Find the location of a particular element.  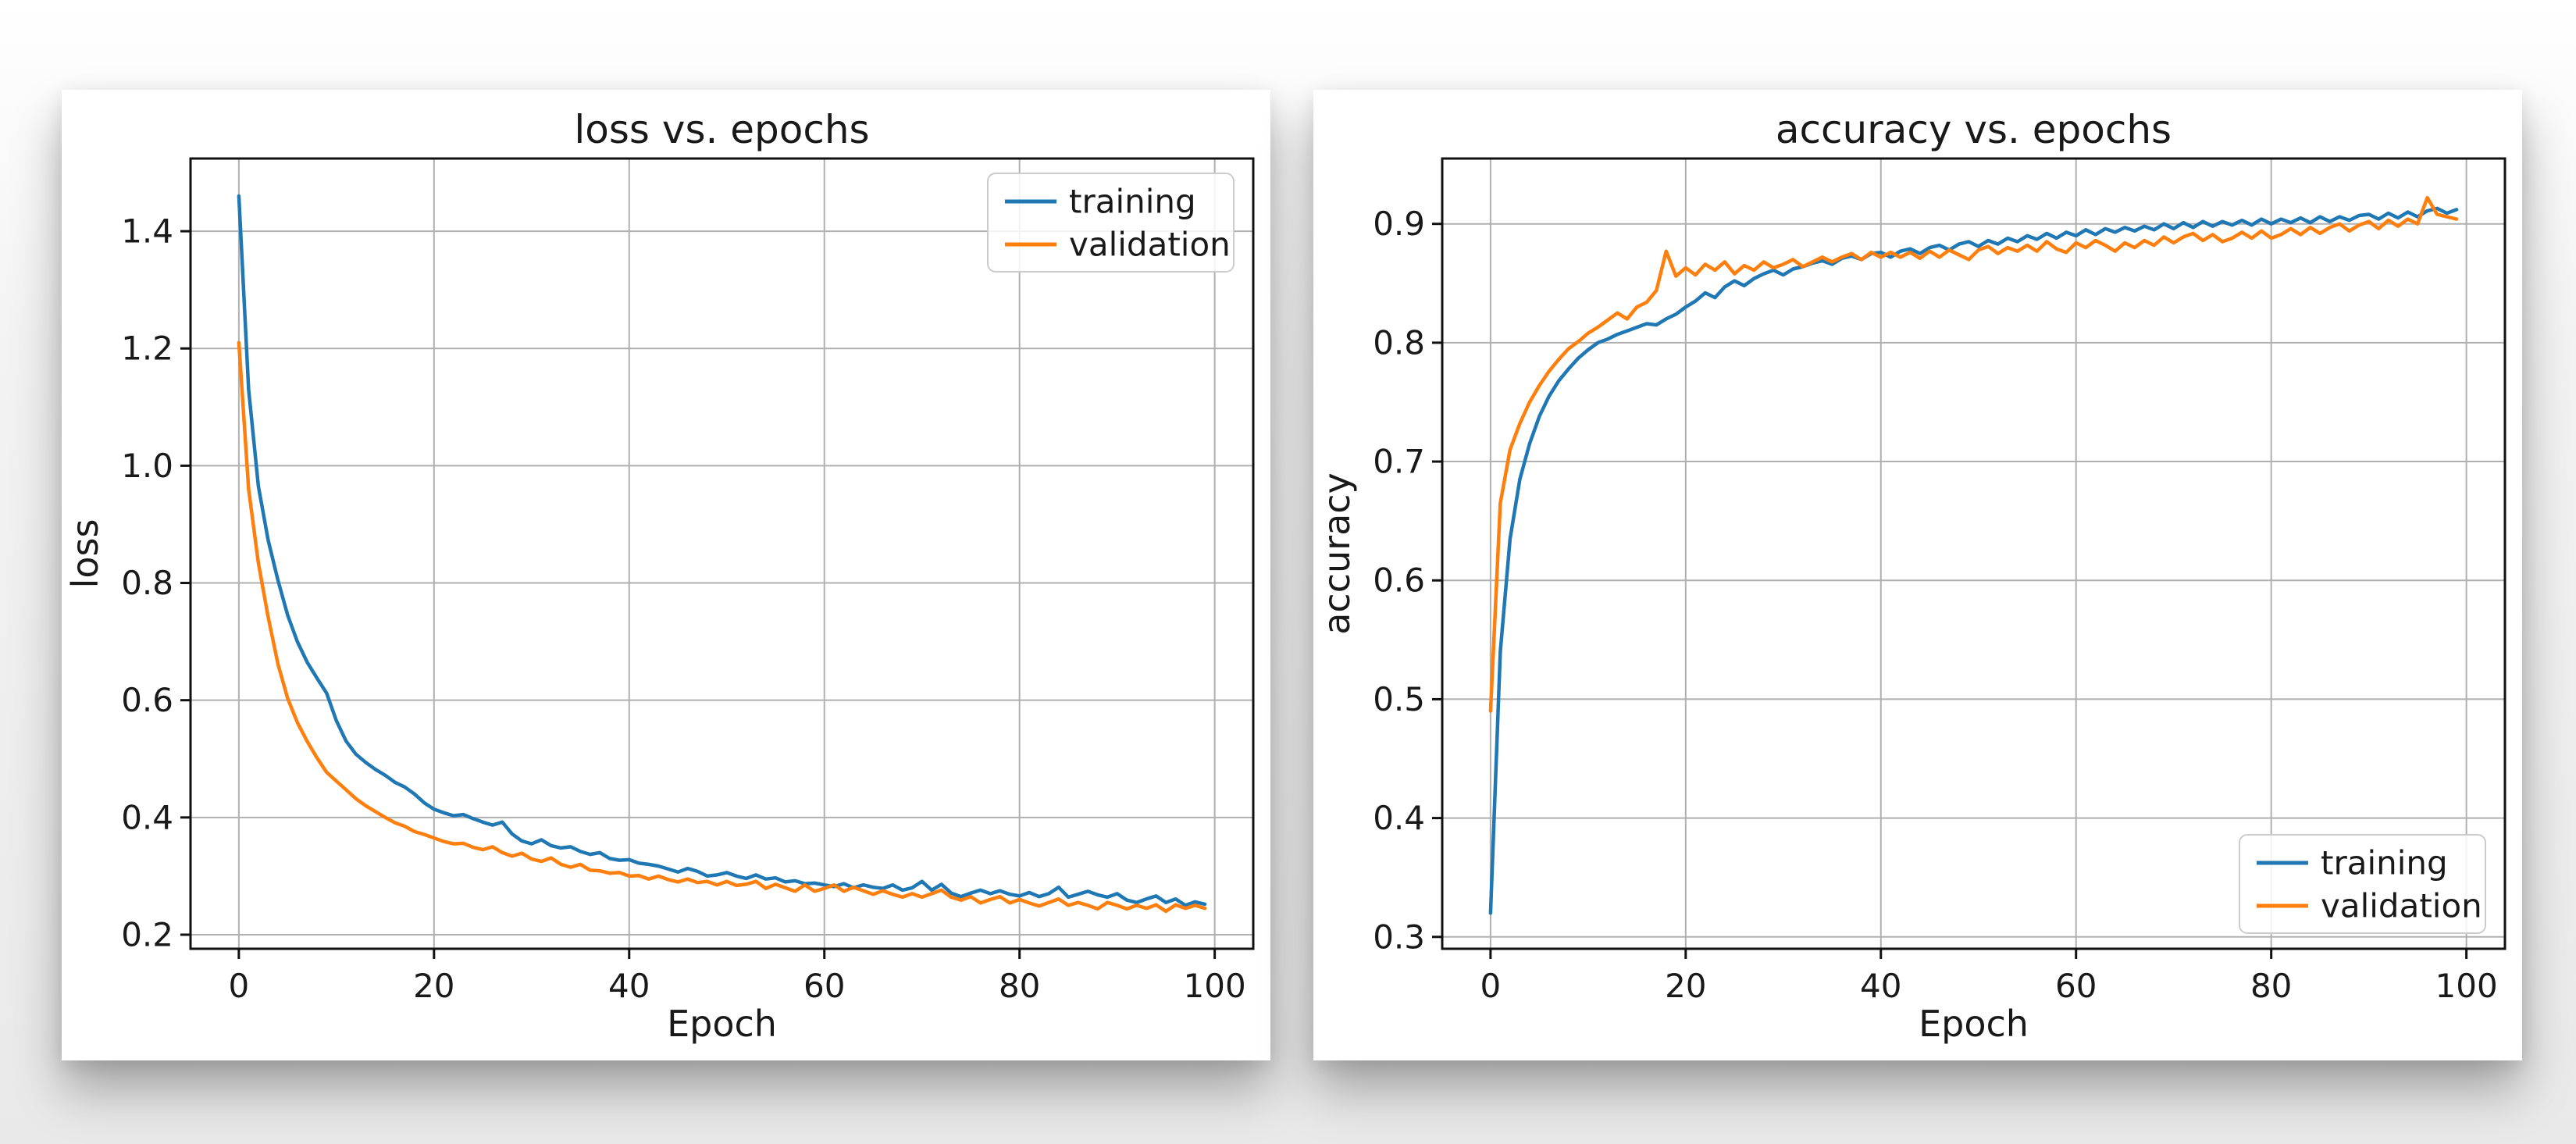

y-tick-label: 0.2 is located at coordinates (147, 934).